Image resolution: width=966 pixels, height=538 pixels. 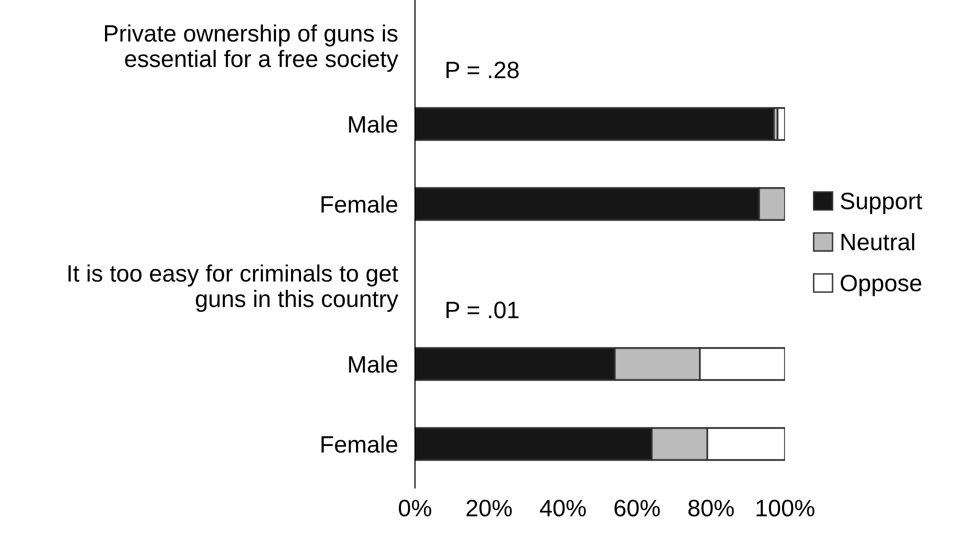 What do you see at coordinates (881, 285) in the screenshot?
I see `legend-label: Oppose` at bounding box center [881, 285].